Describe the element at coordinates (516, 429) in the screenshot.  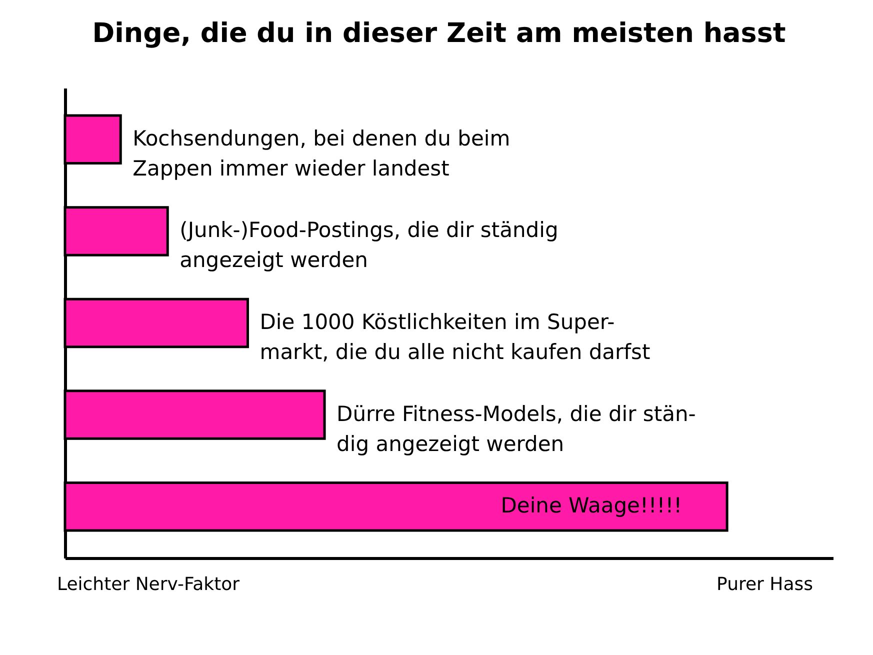
I see `y-tick-label: Dürre Fitness-Models, die dir stän- dig angezeigt werden` at that location.